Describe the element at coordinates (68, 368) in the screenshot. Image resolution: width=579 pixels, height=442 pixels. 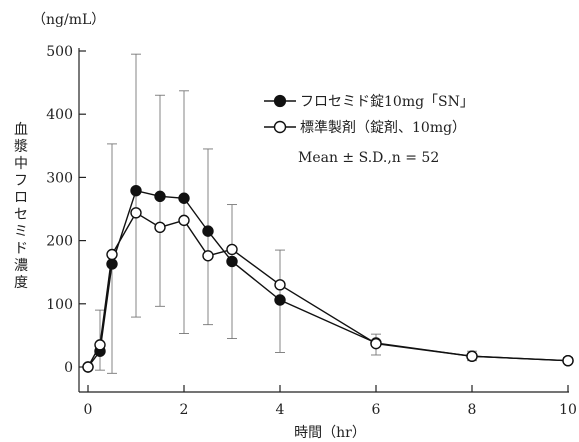
I see `y-tick-label: 0` at that location.